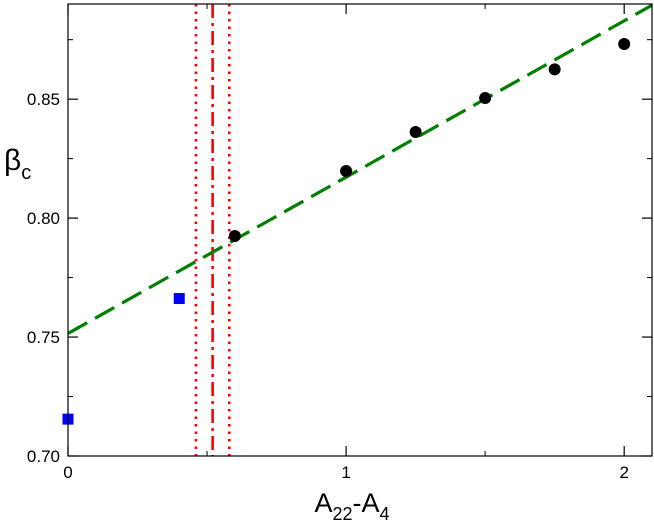  Describe the element at coordinates (12, 160) in the screenshot. I see `y-axis-title-base: β` at that location.